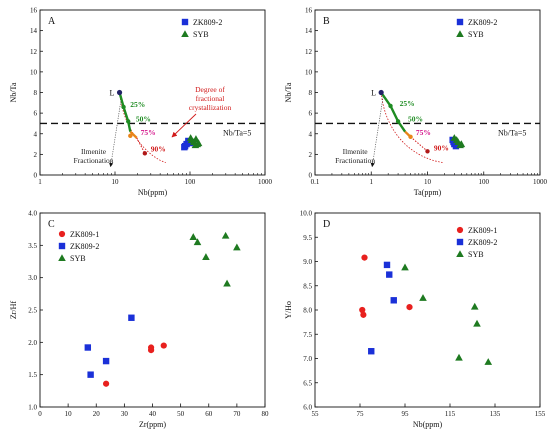 The width and height of the screenshot is (550, 438). I want to click on panel-label: D, so click(326, 224).